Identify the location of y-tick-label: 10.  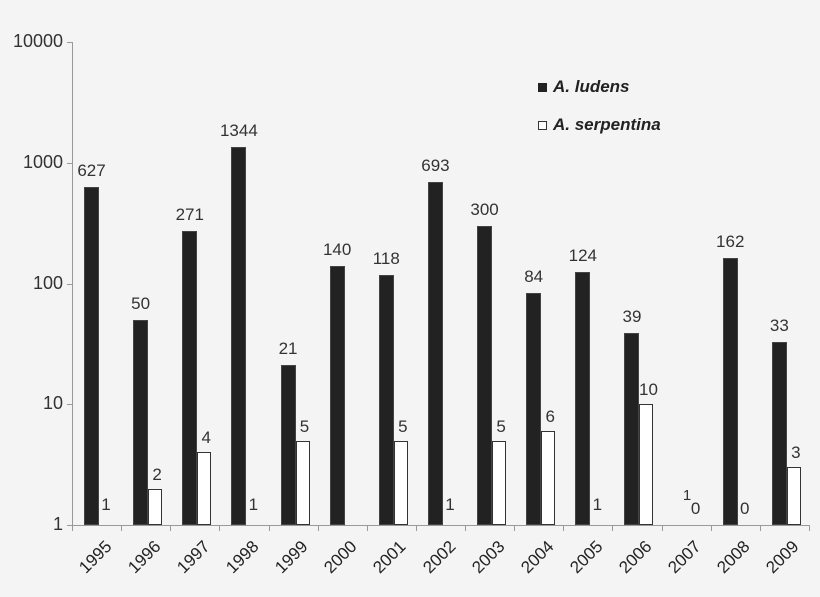
(52, 403).